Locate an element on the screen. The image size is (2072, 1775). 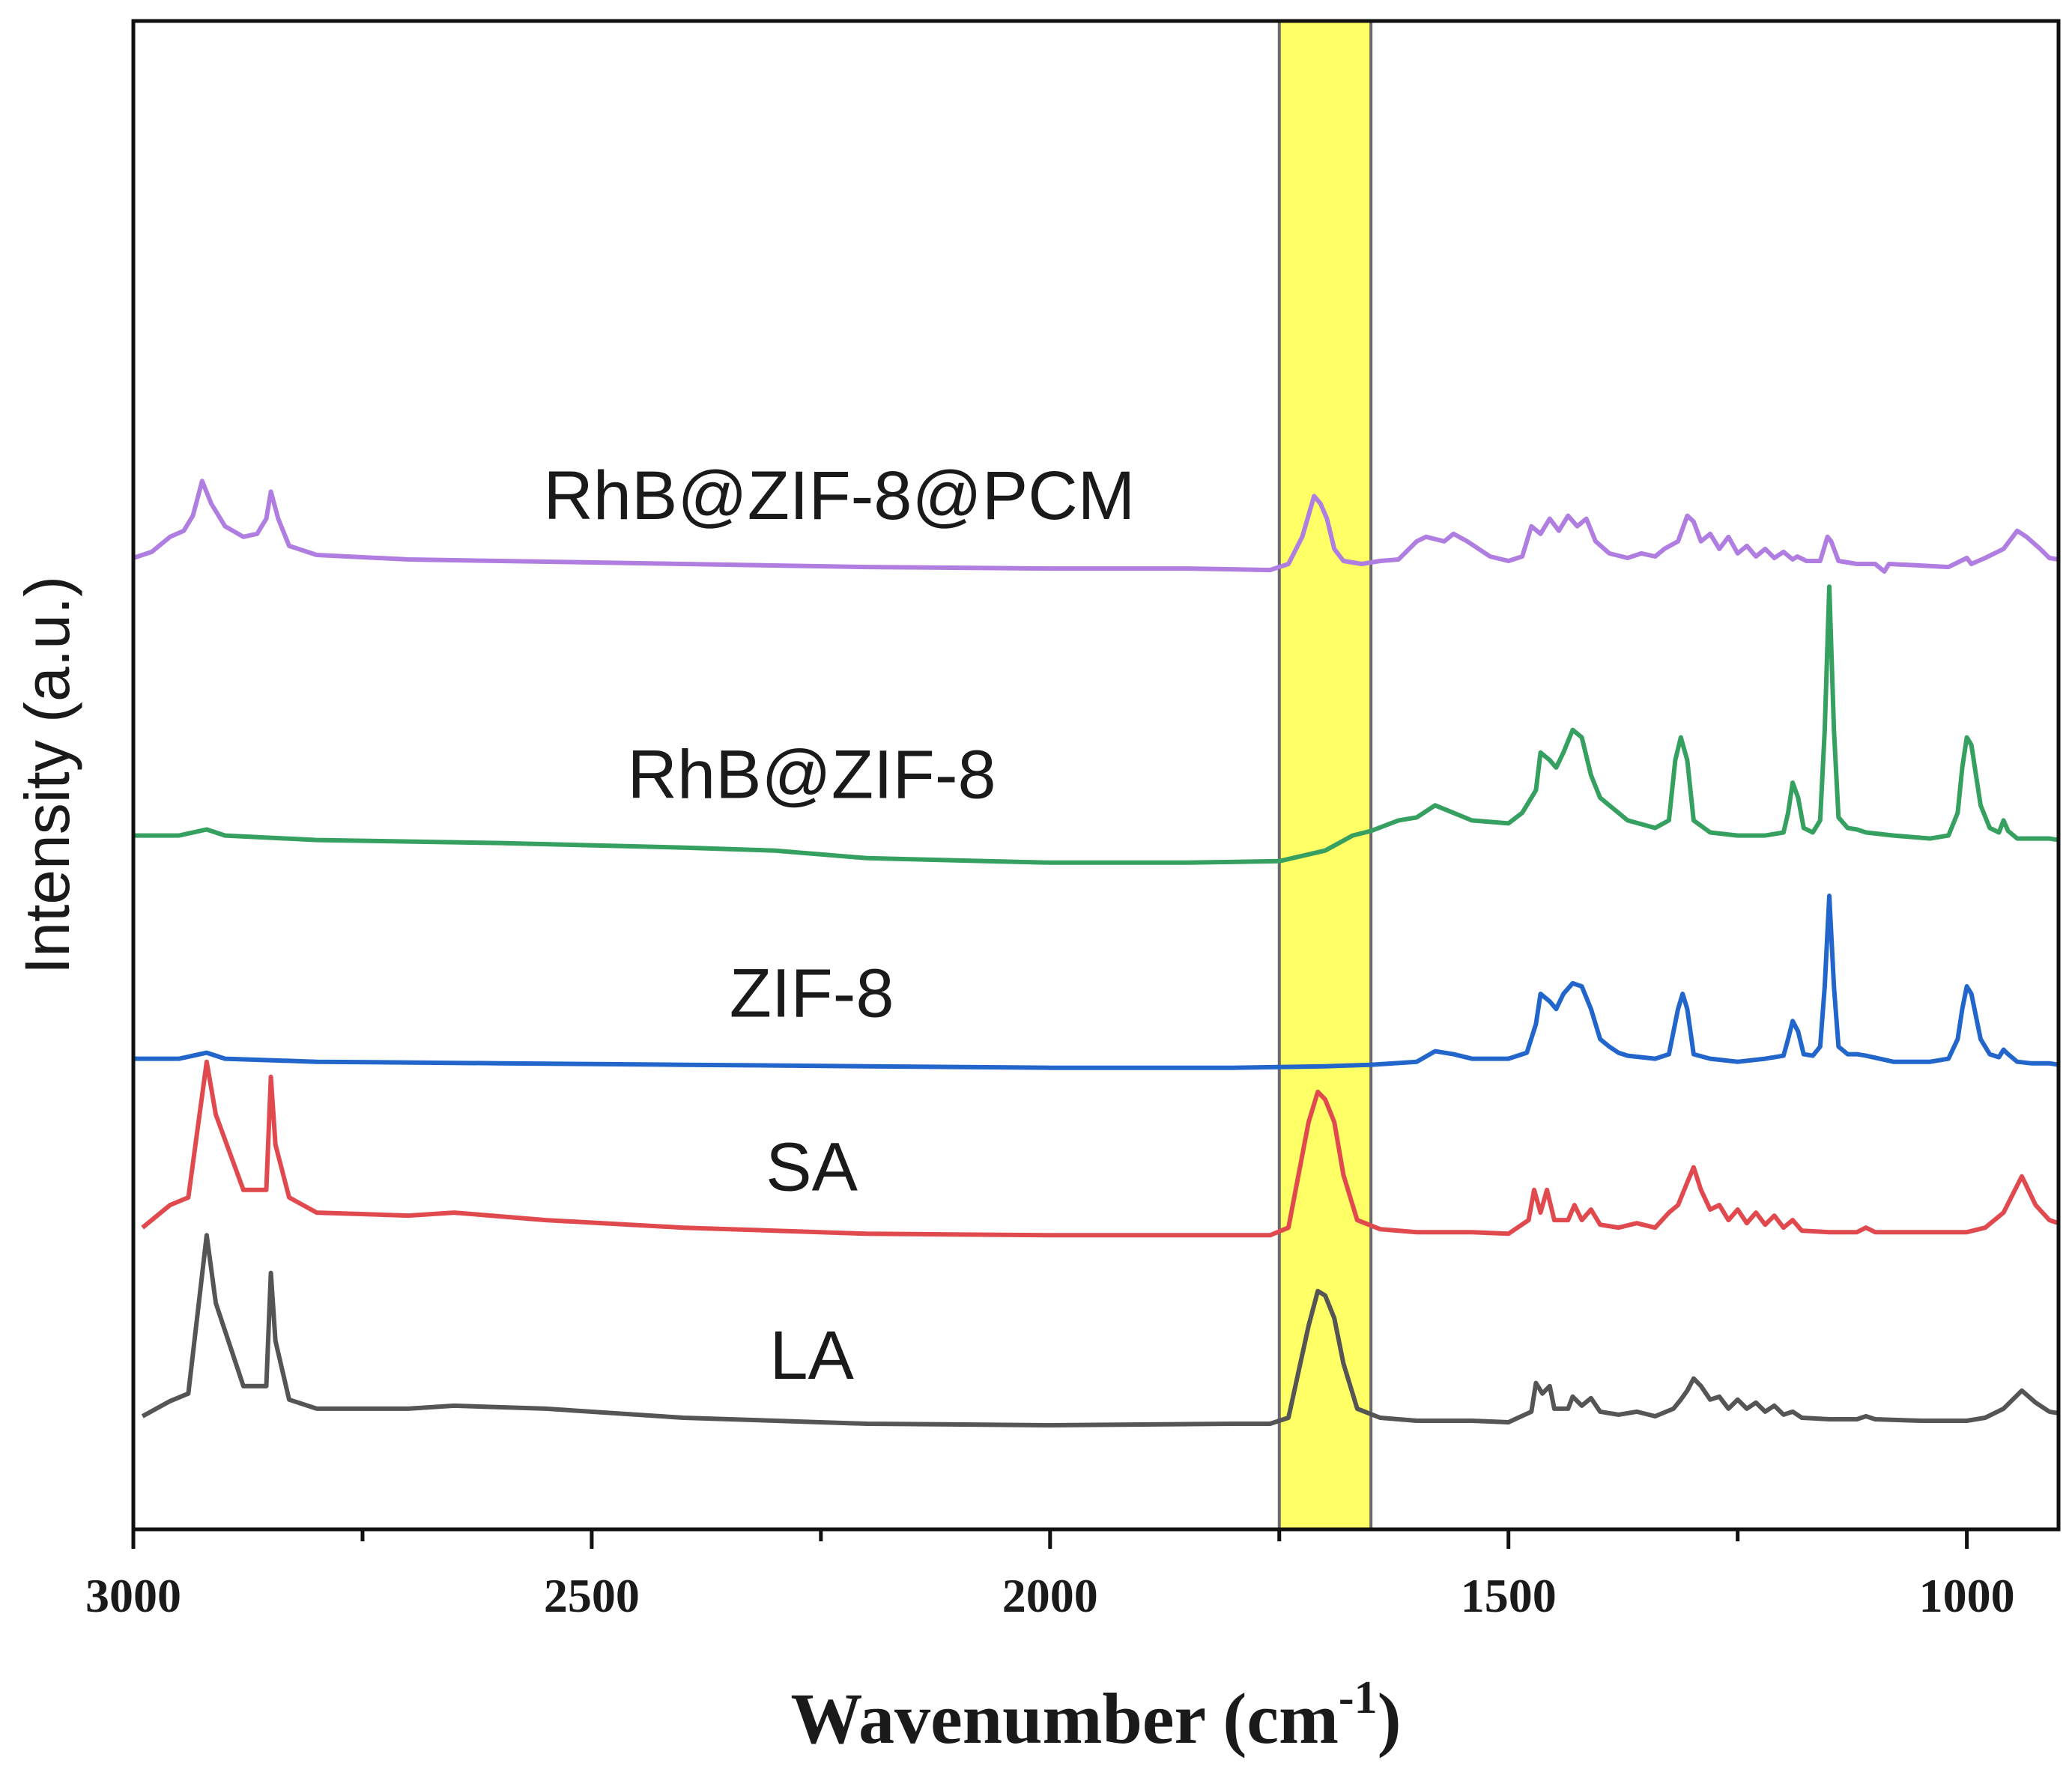
series-label: RhB@ZIF-8@PCM is located at coordinates (839, 496).